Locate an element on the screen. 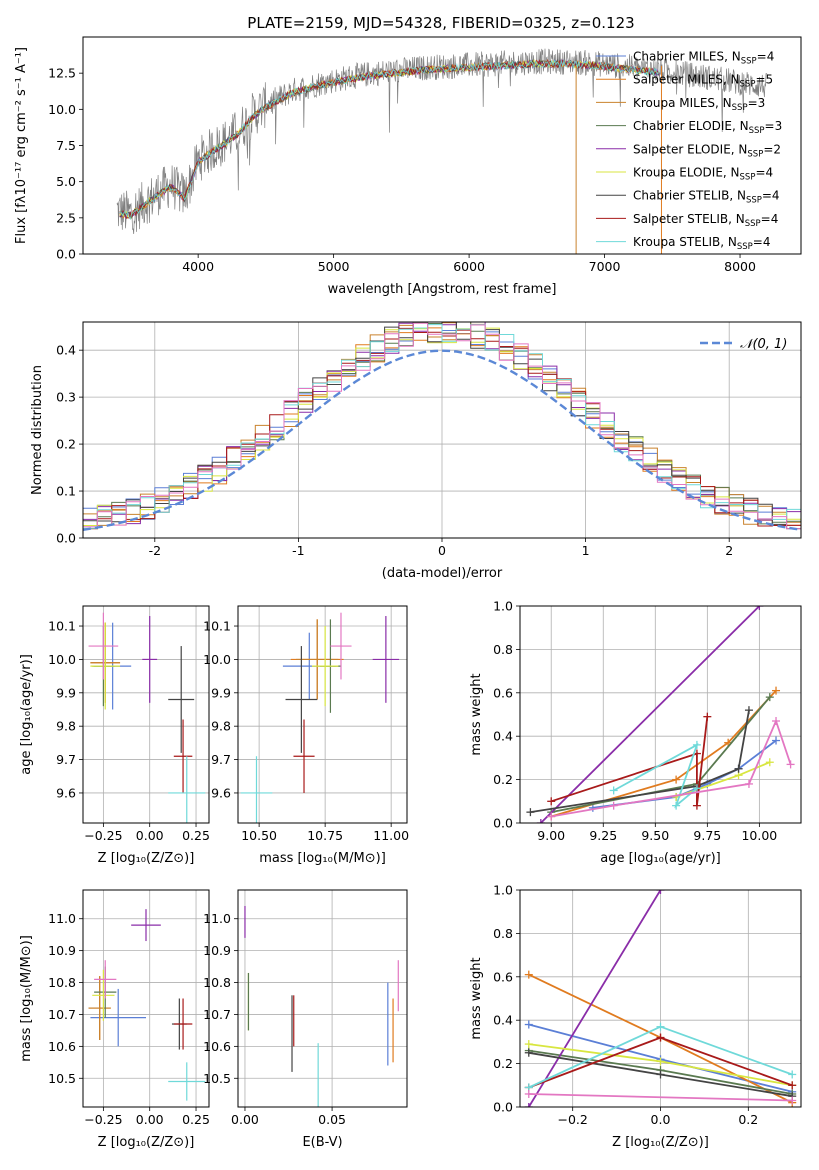  errorbar-plot-area is located at coordinates (320, 717).